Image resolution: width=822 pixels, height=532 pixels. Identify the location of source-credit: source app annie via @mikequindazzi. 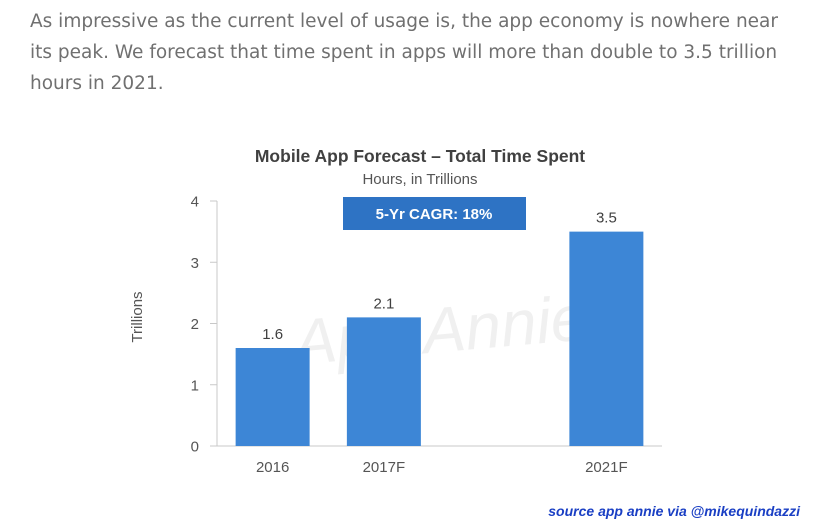
(674, 511).